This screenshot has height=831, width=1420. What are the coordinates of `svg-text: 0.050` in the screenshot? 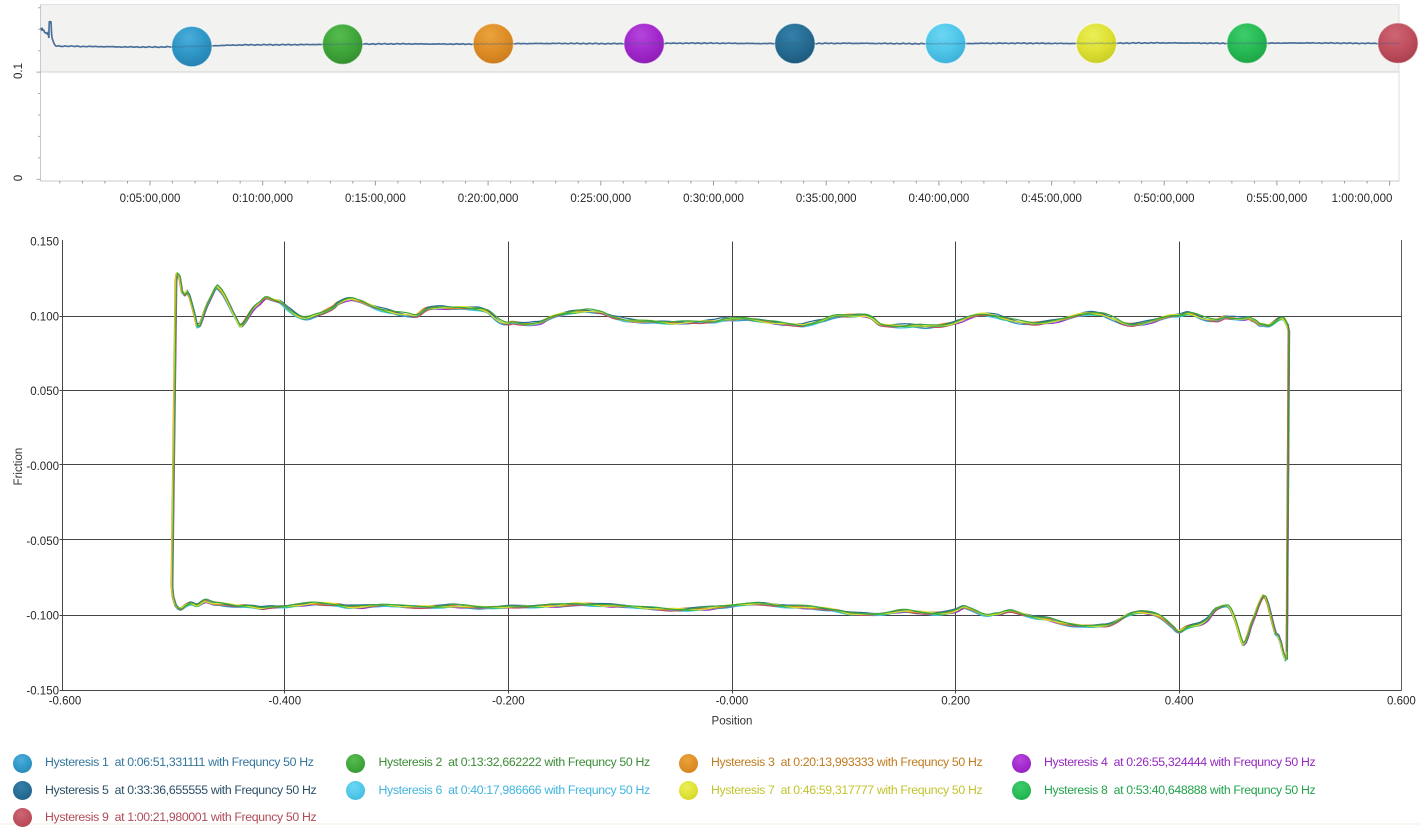 It's located at (44, 392).